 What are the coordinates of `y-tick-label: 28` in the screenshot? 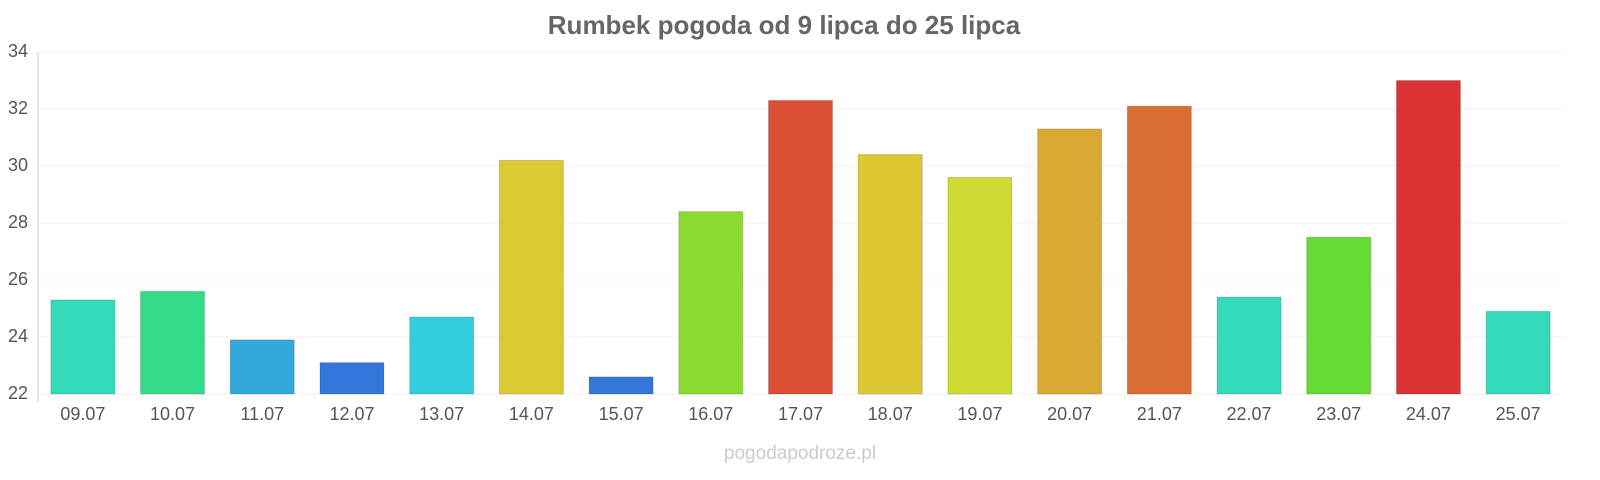 It's located at (18, 222).